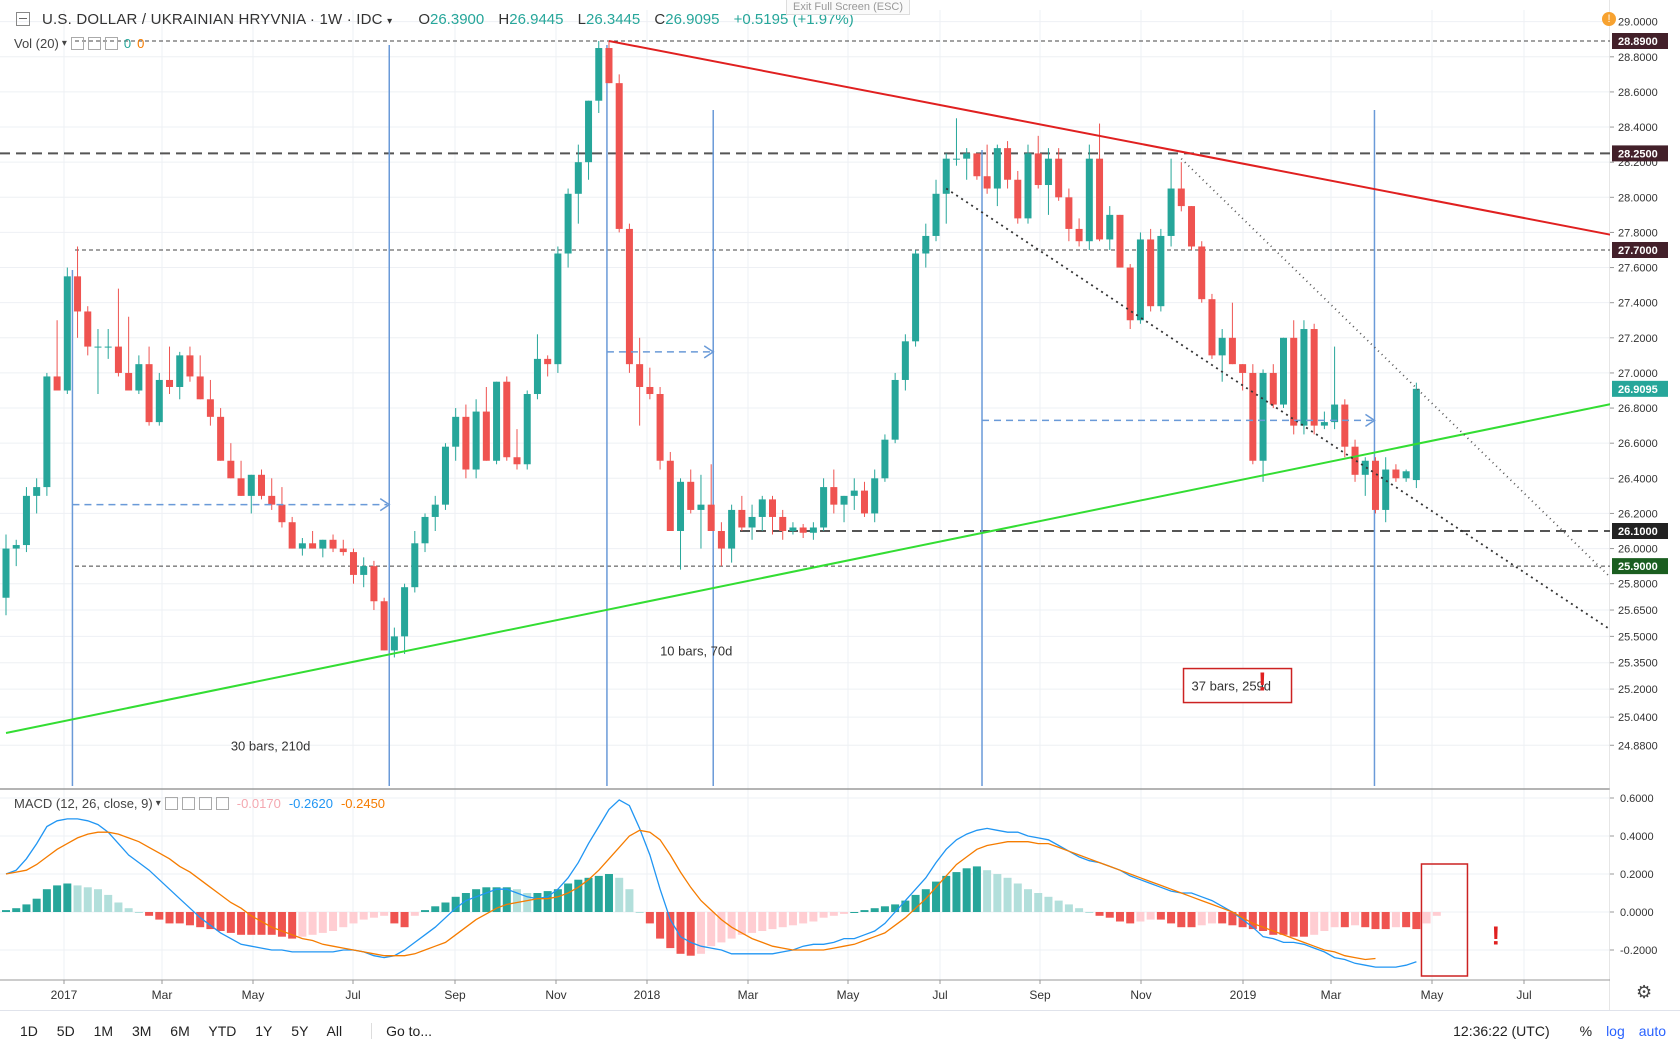 The width and height of the screenshot is (1680, 1051). I want to click on time-tick-label: Mar, so click(748, 995).